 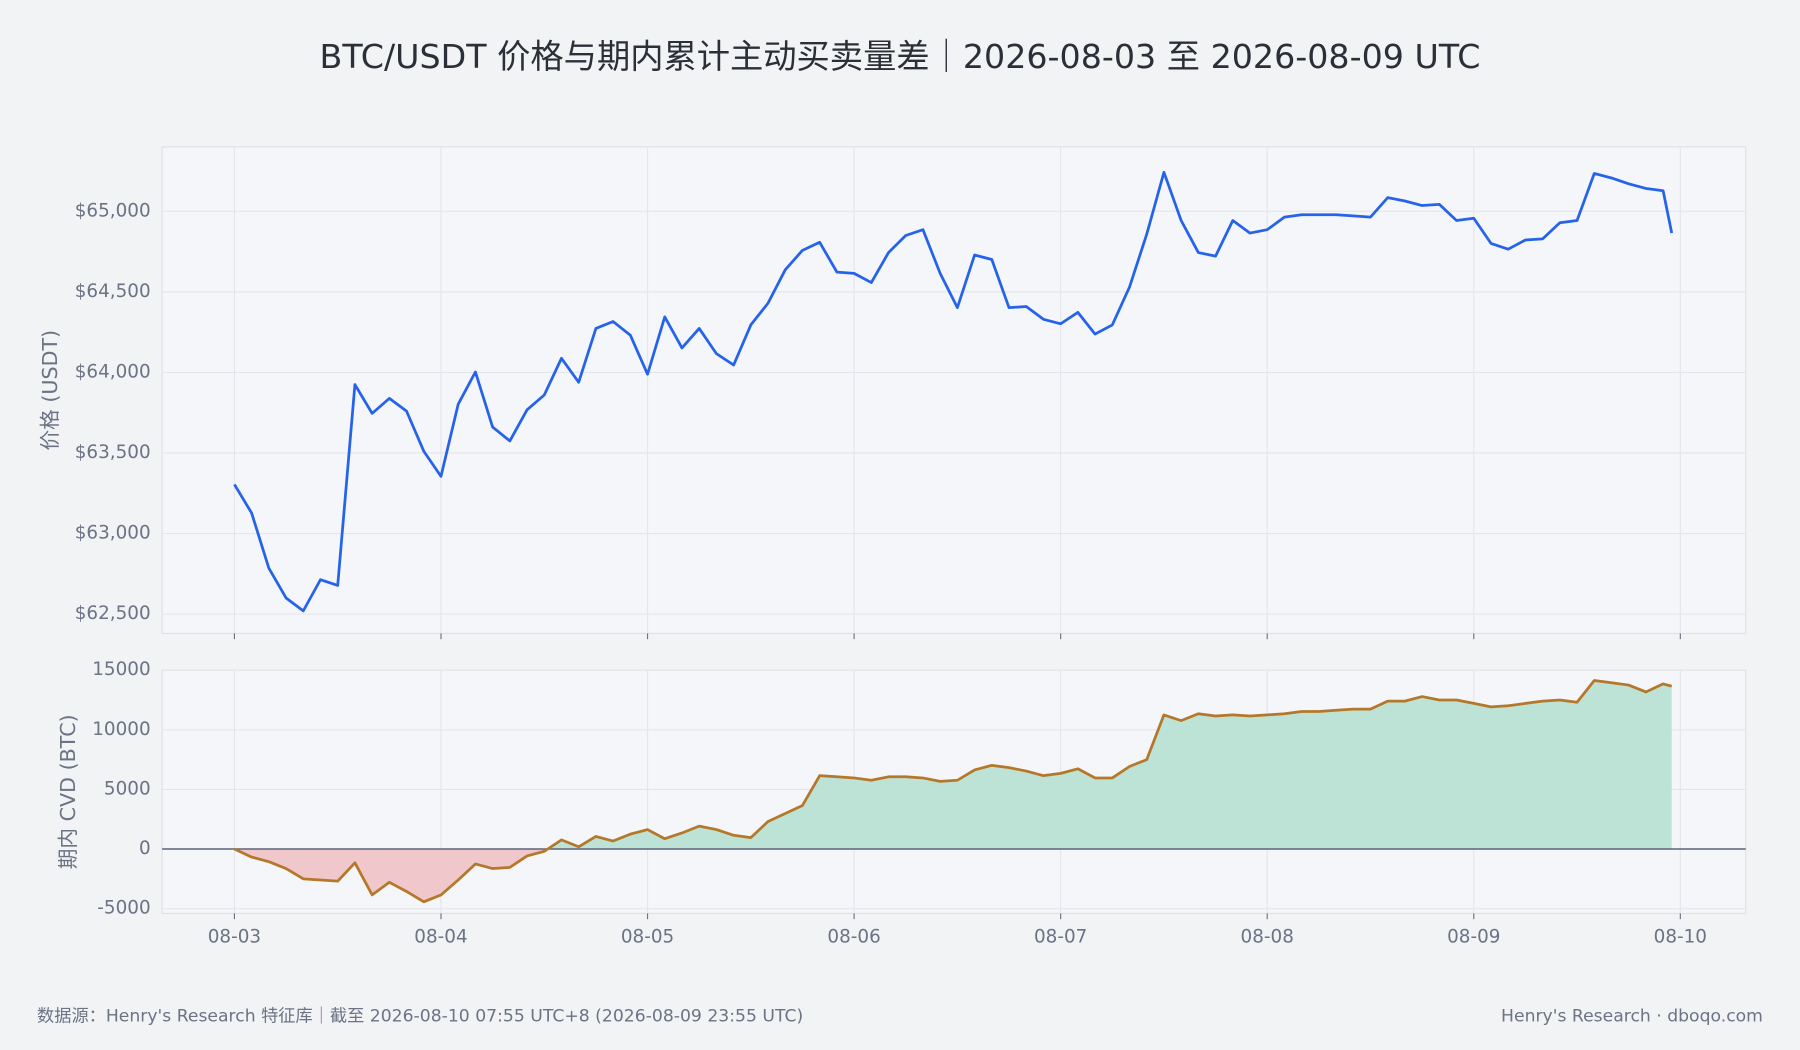 What do you see at coordinates (1680, 937) in the screenshot?
I see `x-tick-label: 08-10` at bounding box center [1680, 937].